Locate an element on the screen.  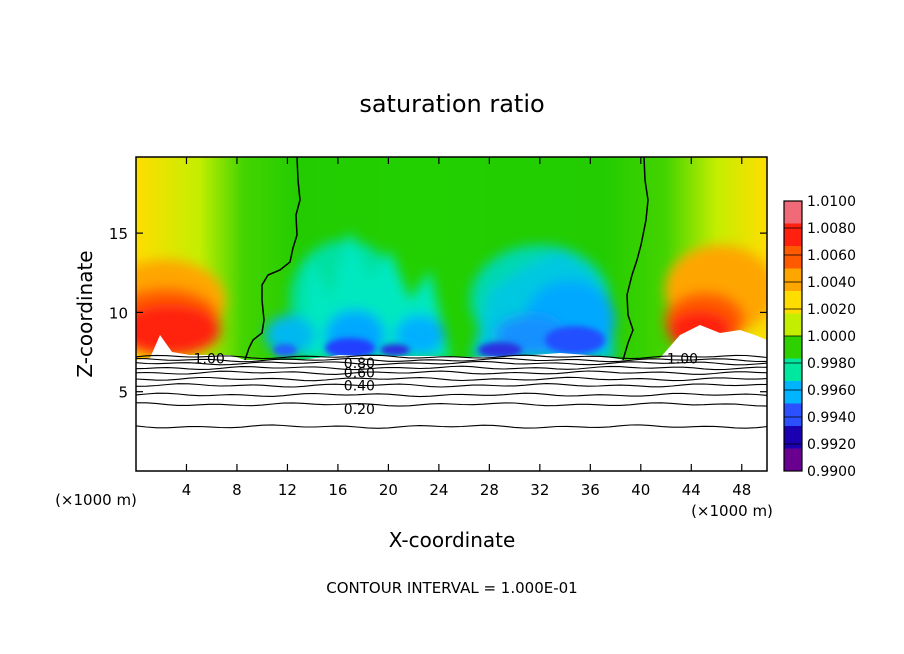
colorbar-label: 1.0060 is located at coordinates (831, 256).